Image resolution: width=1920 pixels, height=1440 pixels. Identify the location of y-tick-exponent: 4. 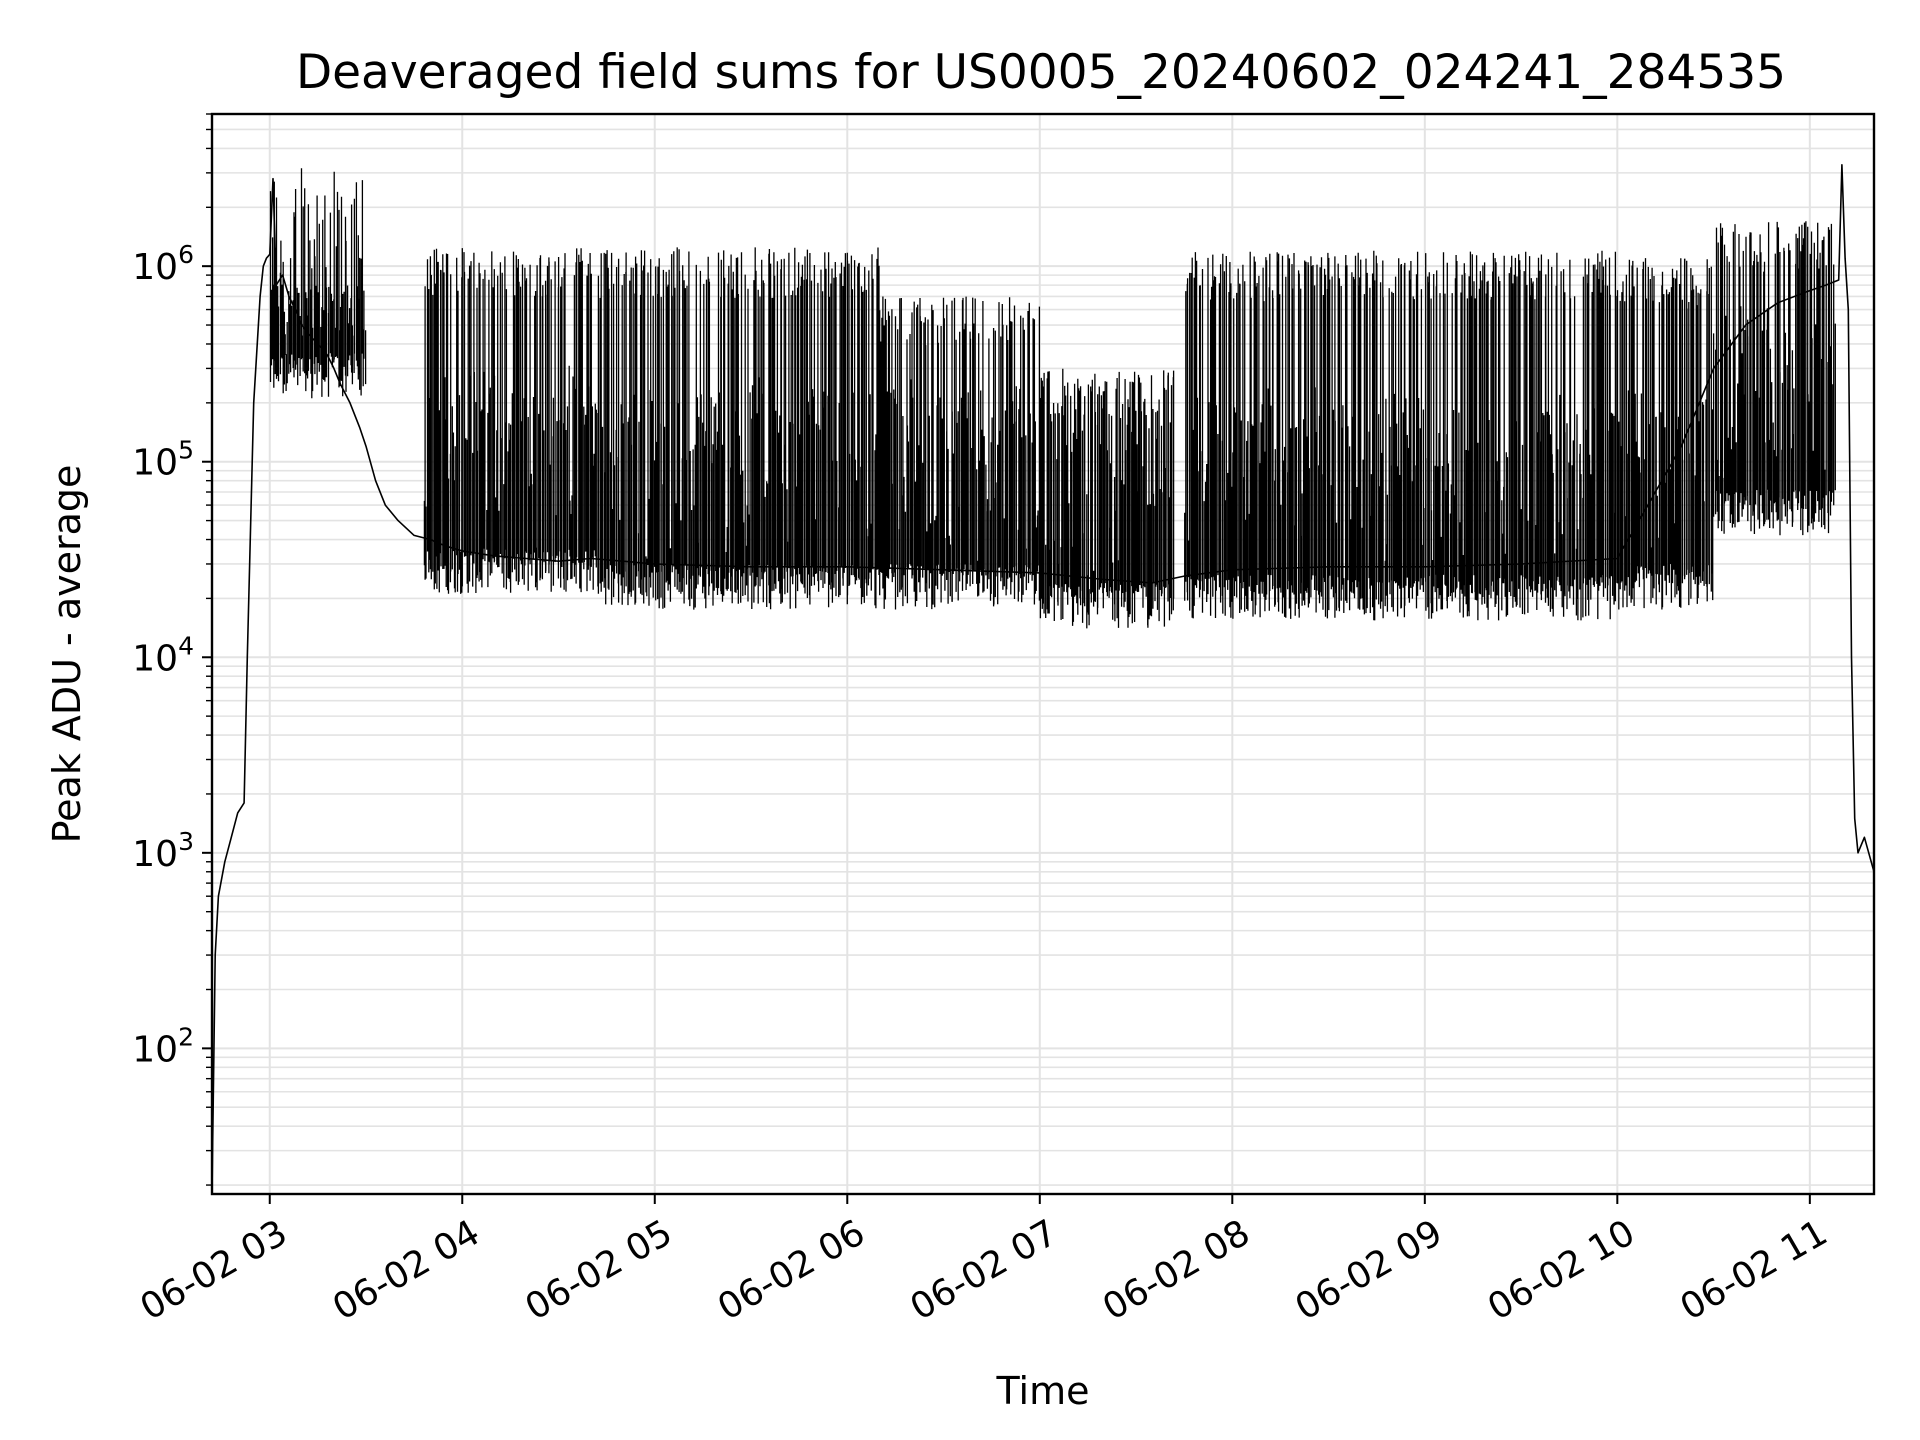
(186, 645).